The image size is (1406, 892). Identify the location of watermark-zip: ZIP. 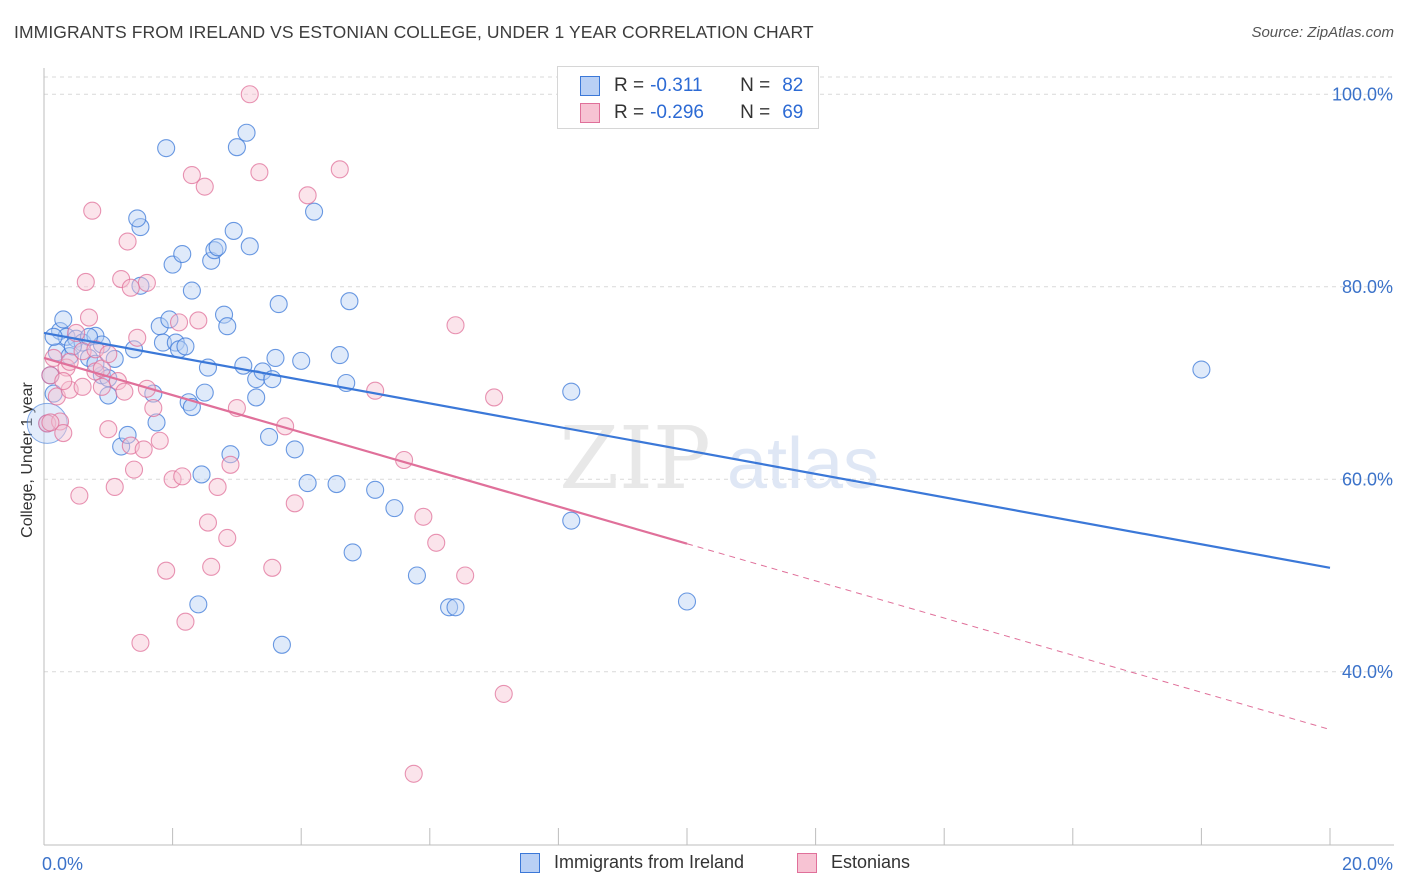
(635, 459).